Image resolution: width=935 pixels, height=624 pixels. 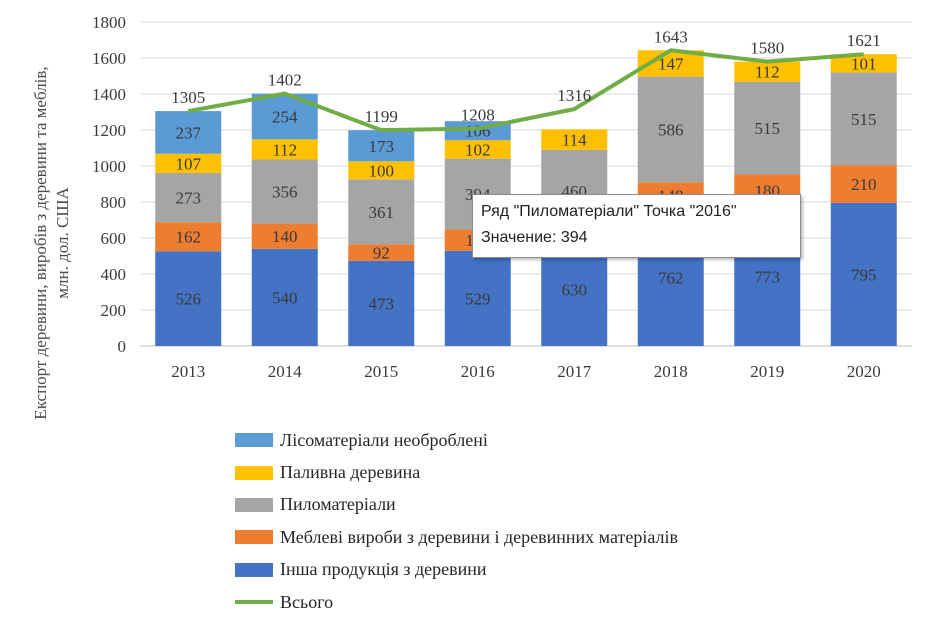 I want to click on data-label: 173, so click(x=382, y=146).